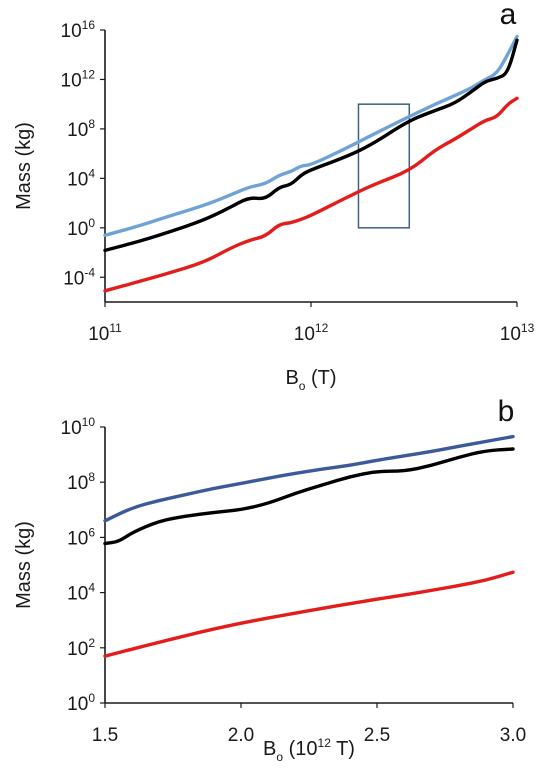 This screenshot has width=550, height=777. What do you see at coordinates (91, 643) in the screenshot?
I see `y-tick-exponent: 2` at bounding box center [91, 643].